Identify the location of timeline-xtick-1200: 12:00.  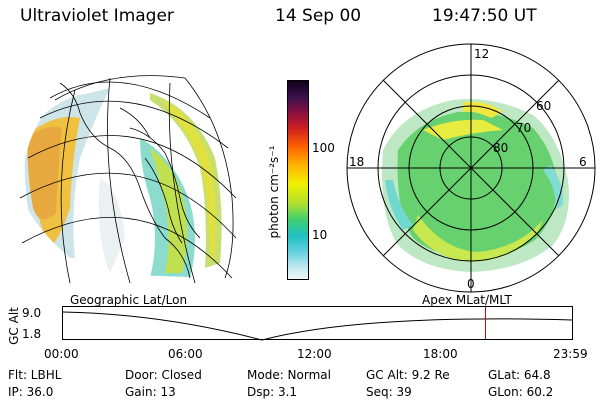
(314, 354).